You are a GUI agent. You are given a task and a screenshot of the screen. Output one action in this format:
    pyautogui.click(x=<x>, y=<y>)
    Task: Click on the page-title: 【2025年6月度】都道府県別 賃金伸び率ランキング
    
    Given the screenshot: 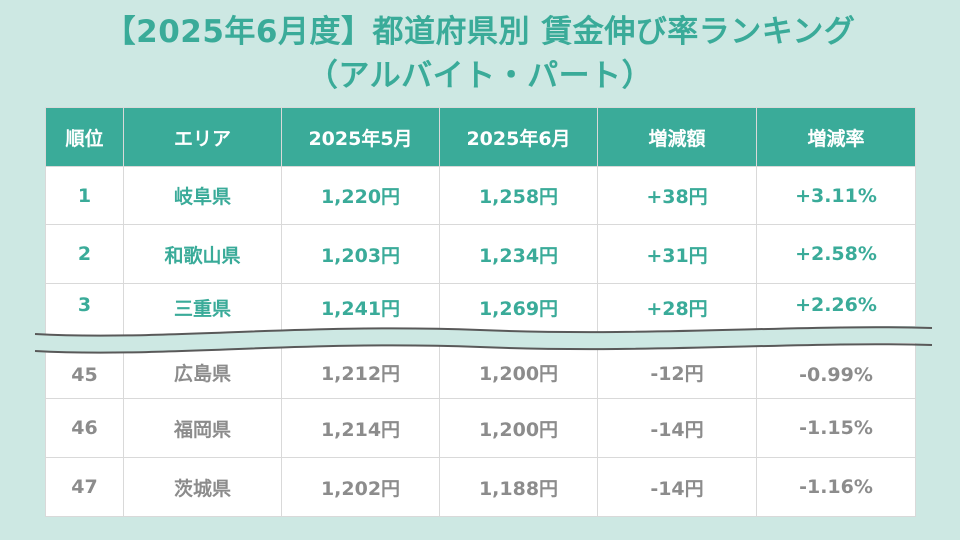 What is the action you would take?
    pyautogui.click(x=480, y=32)
    